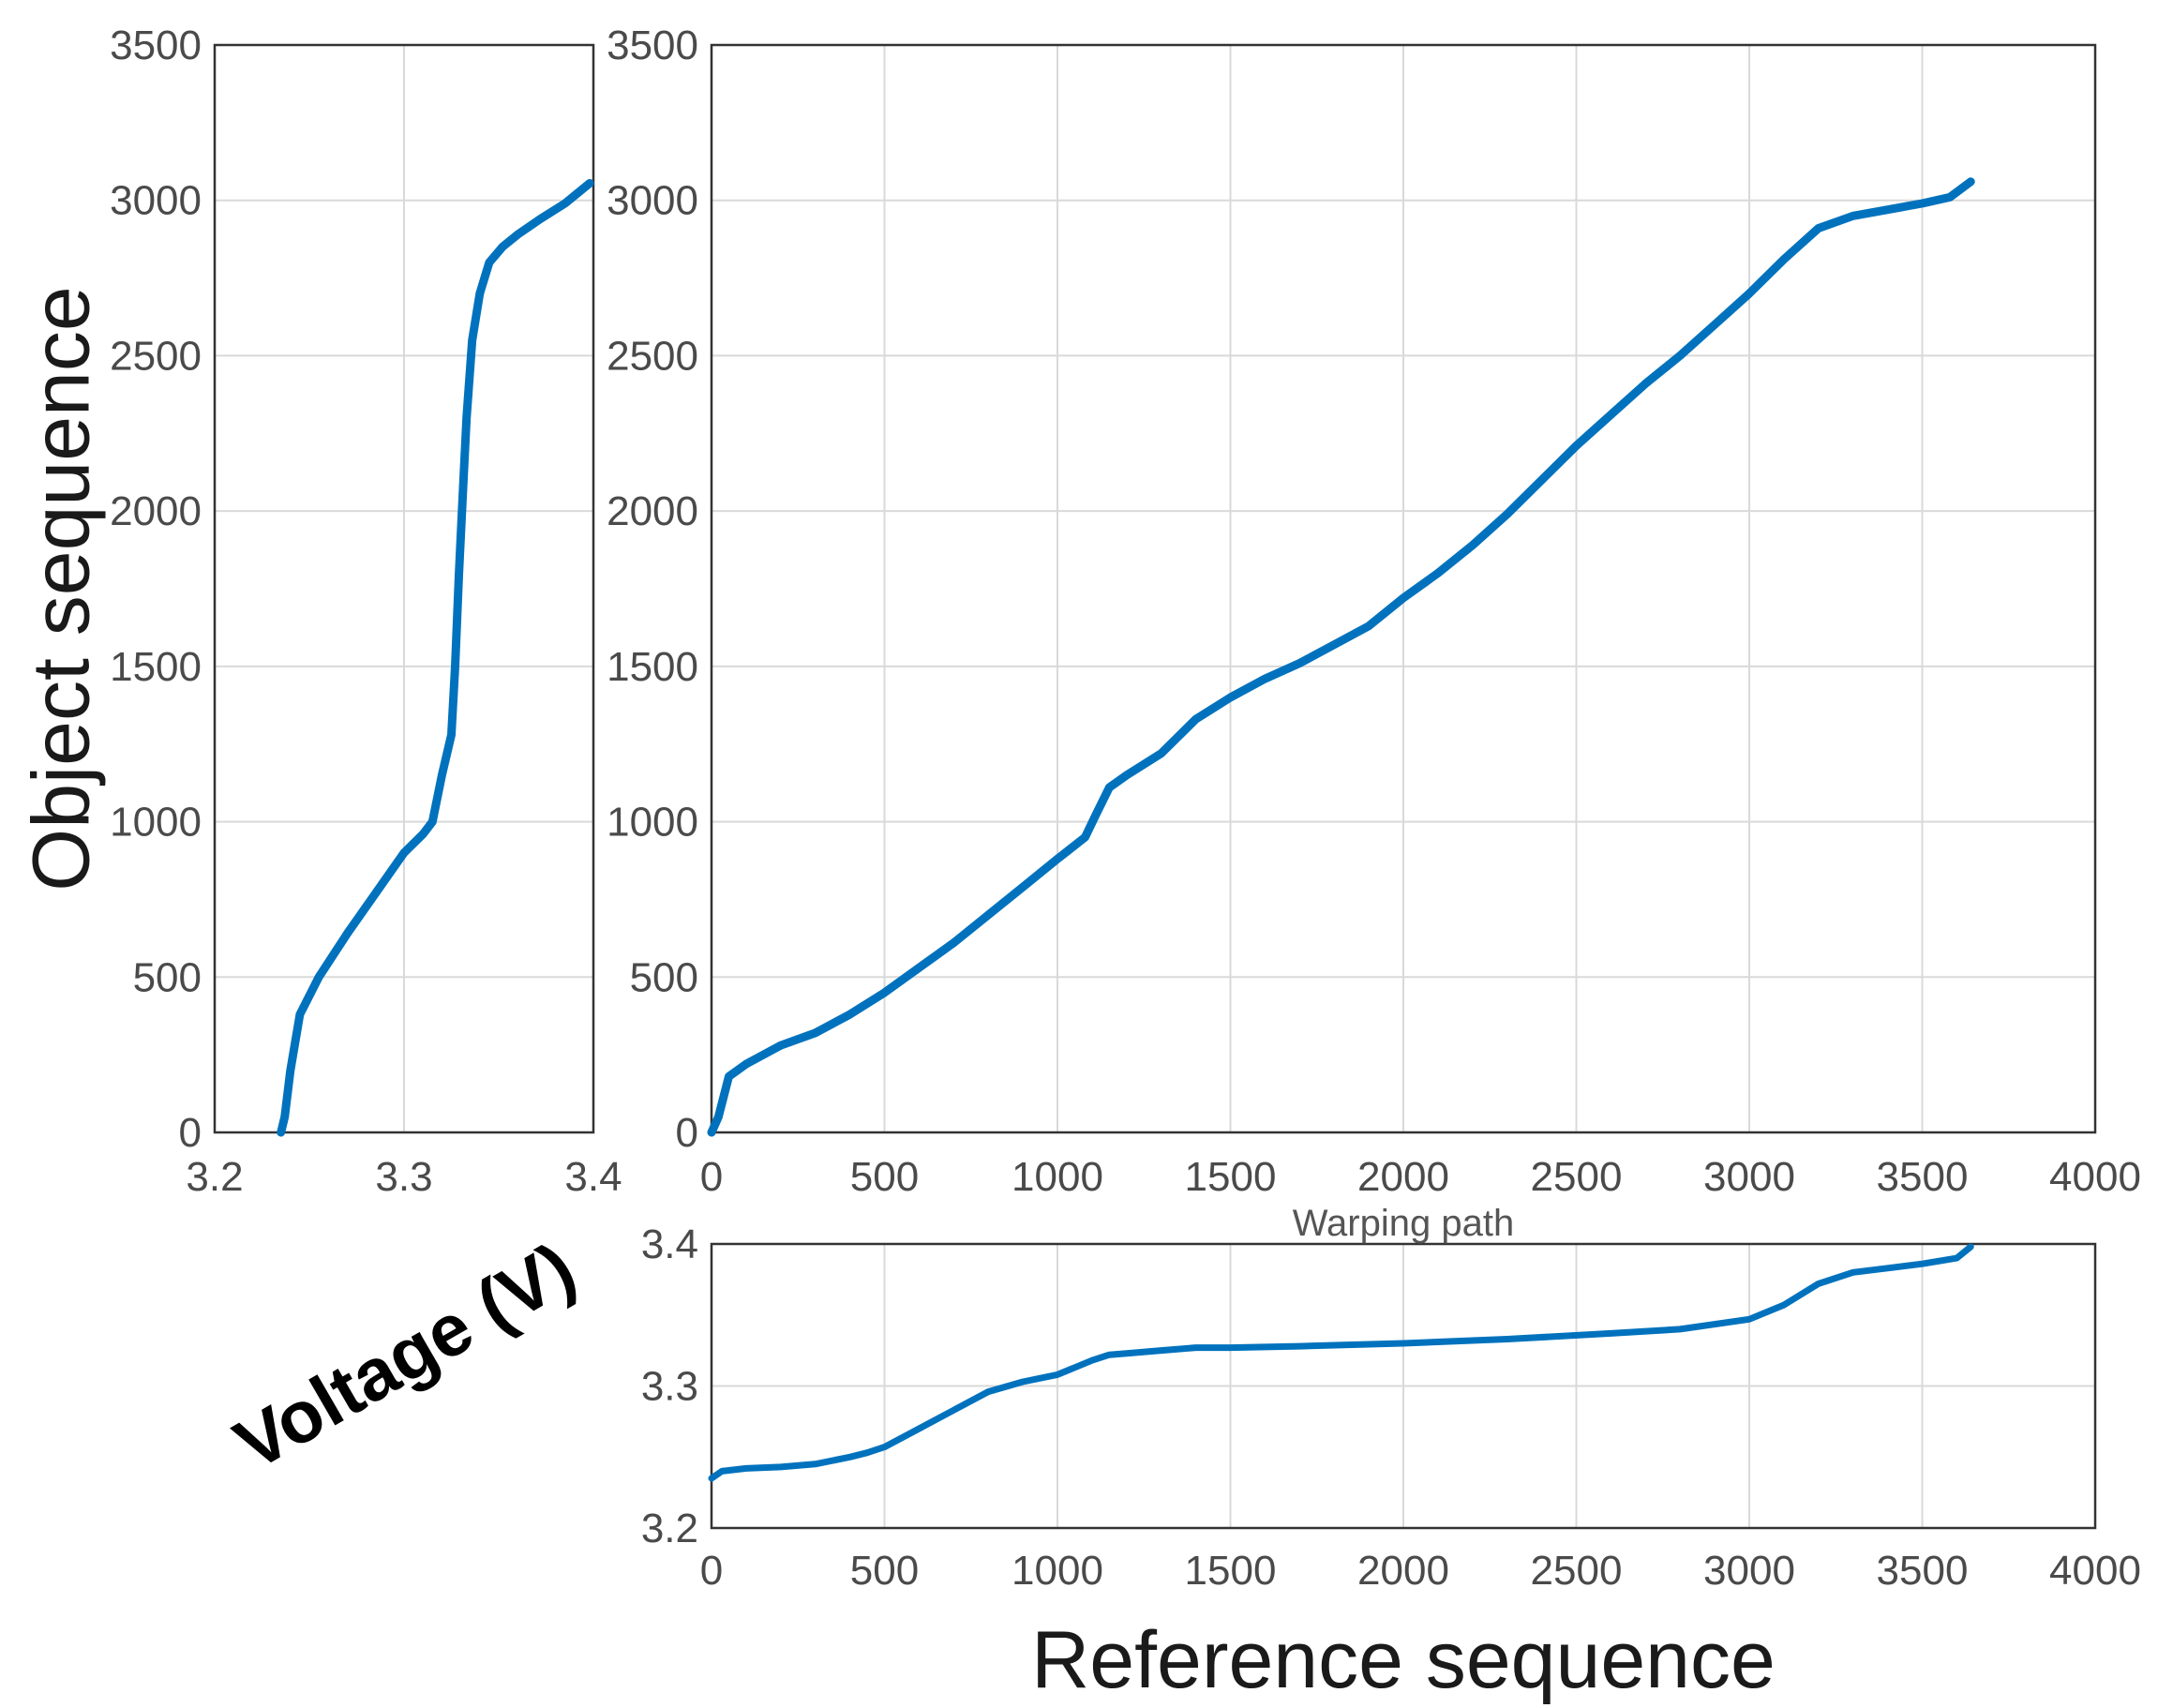  I want to click on warping-path-x-tick-label: 2000, so click(1403, 1177).